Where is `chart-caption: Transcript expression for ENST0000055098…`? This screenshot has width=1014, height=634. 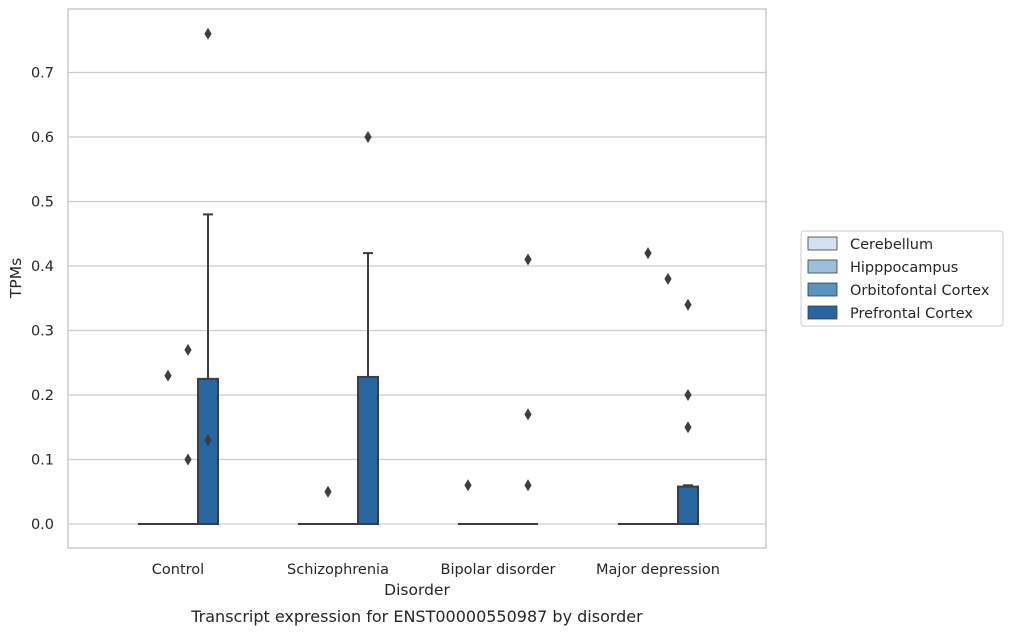 chart-caption: Transcript expression for ENST0000055098… is located at coordinates (416, 616).